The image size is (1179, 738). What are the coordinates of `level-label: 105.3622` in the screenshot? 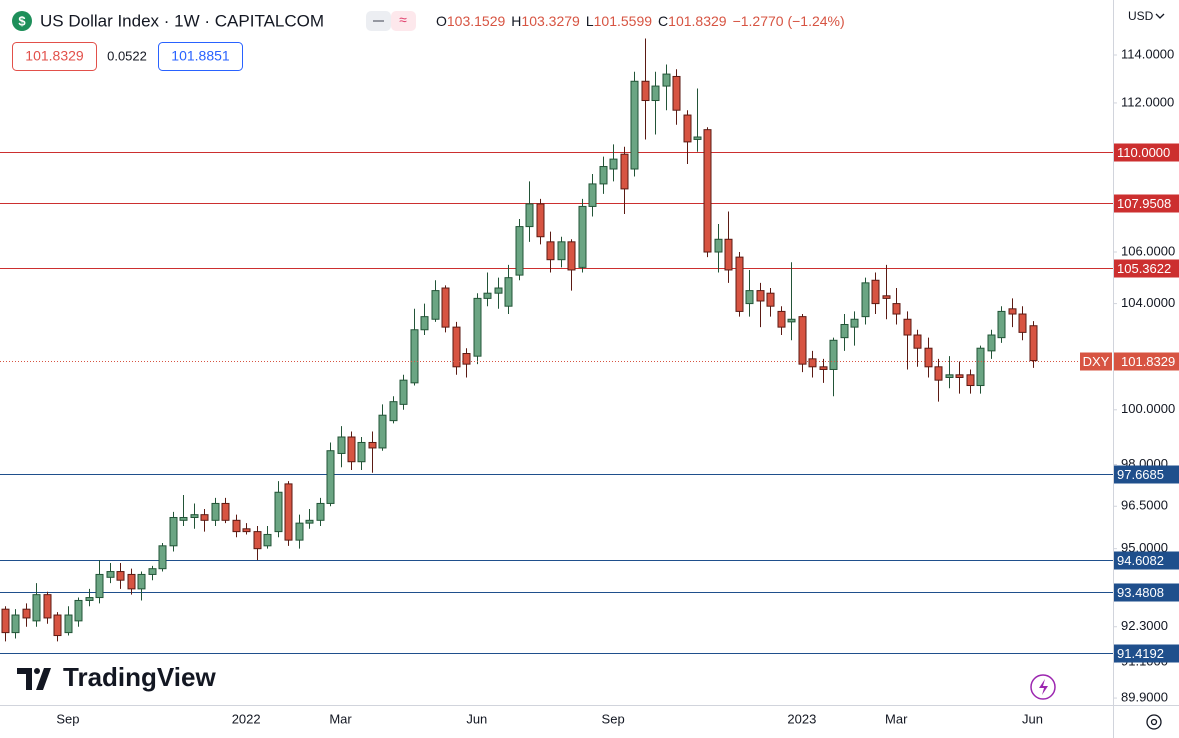 It's located at (1144, 268).